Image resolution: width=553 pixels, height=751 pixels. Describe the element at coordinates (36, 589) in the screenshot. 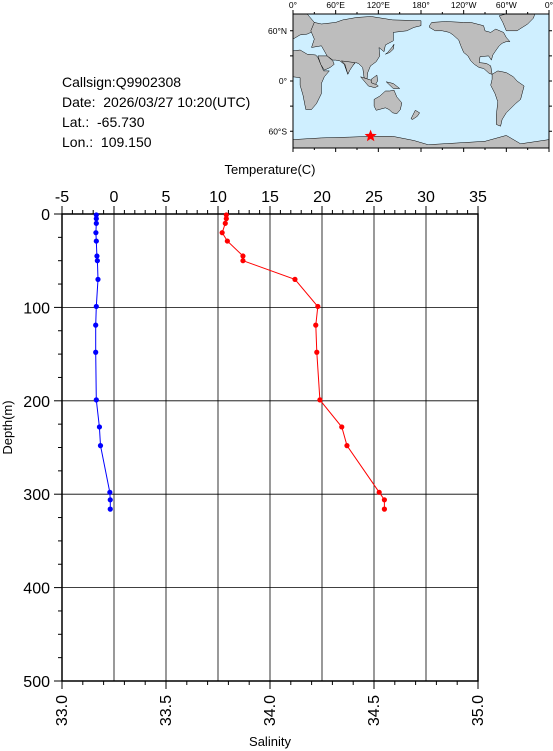

I see `depth-tick-label: 400` at that location.